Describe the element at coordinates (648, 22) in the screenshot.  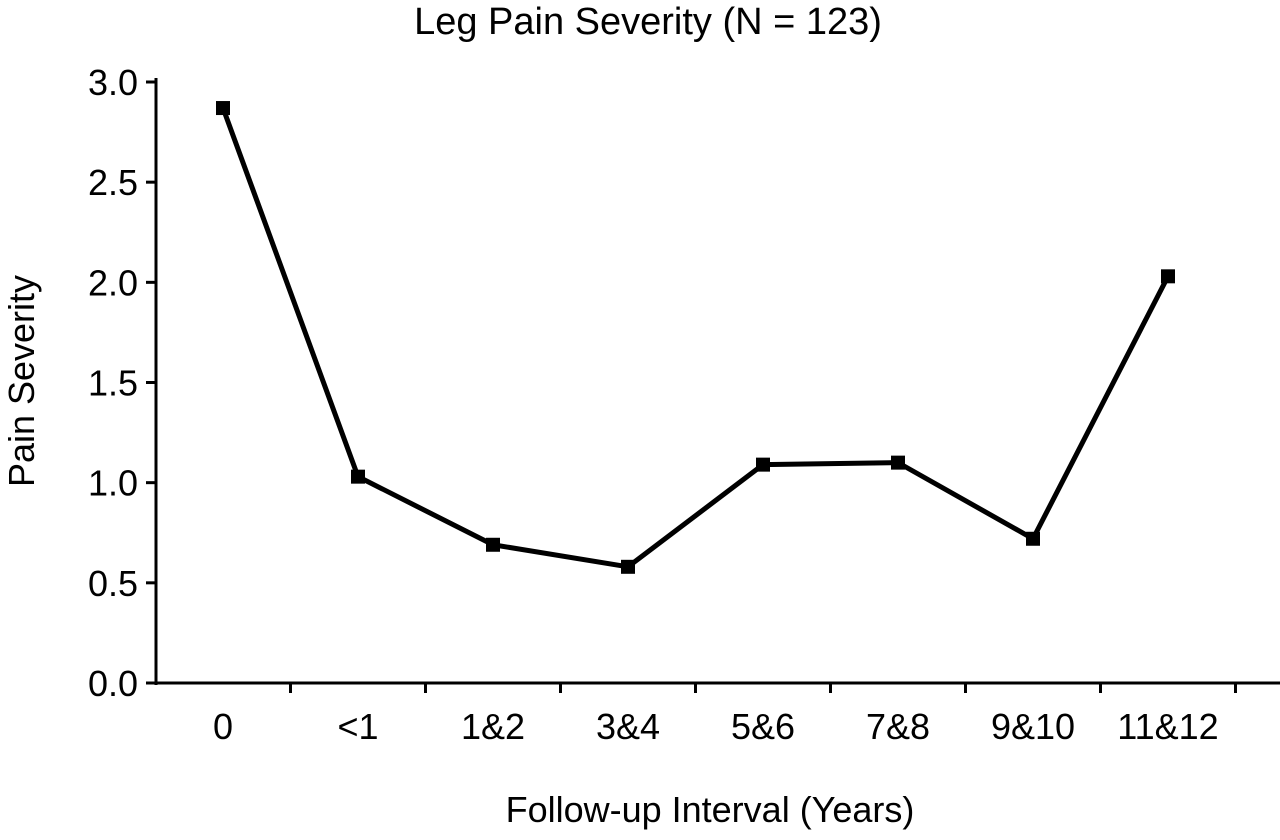
I see `chart-title: Leg Pain Severity (N = 123)` at that location.